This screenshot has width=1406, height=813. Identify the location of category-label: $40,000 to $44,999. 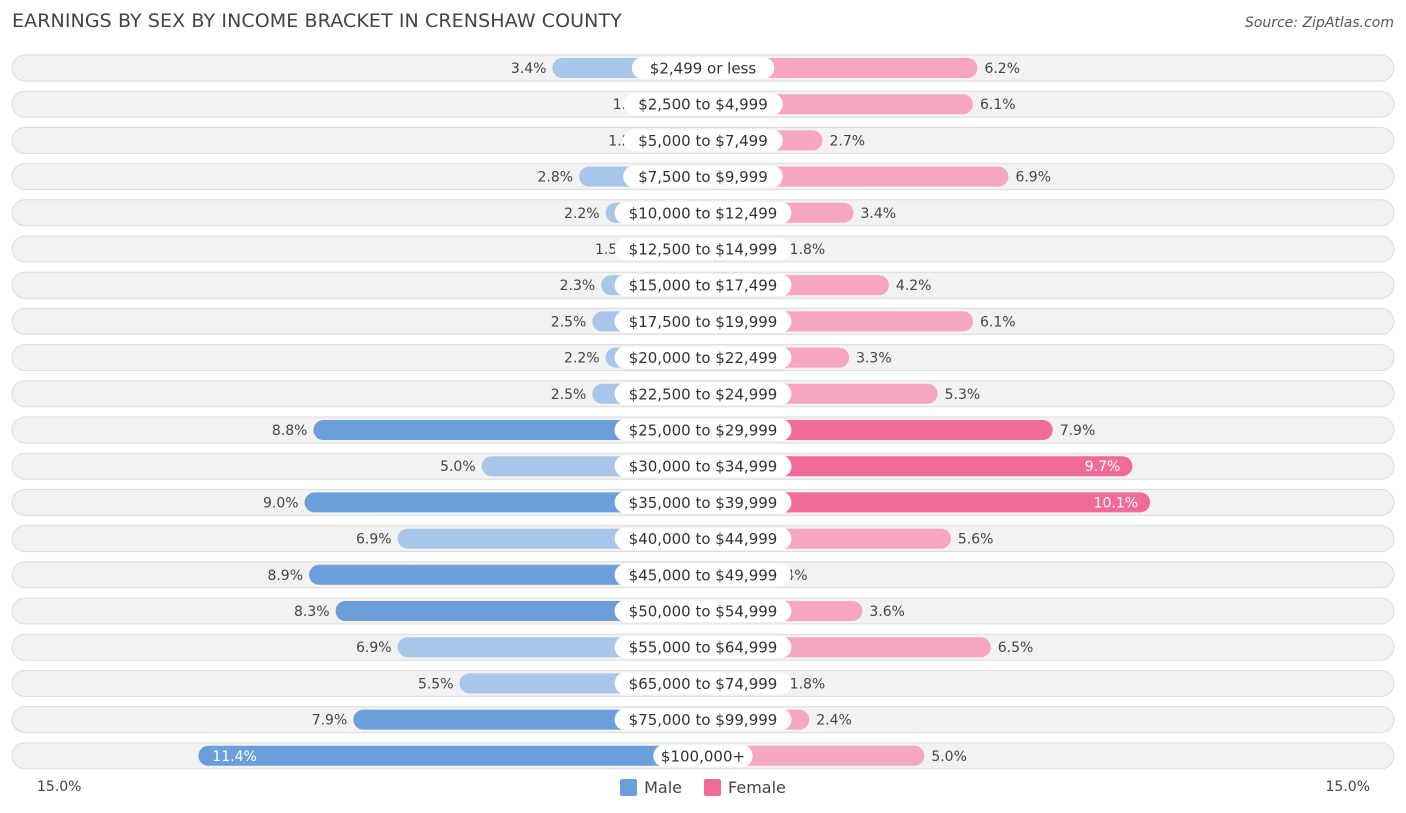
(703, 539).